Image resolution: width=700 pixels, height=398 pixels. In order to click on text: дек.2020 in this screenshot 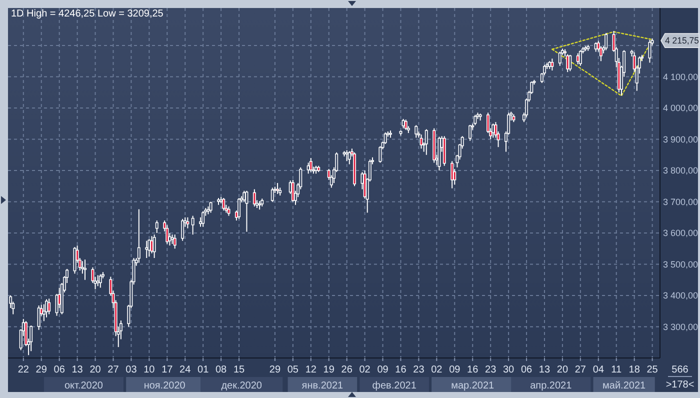, I will do `click(241, 386)`.